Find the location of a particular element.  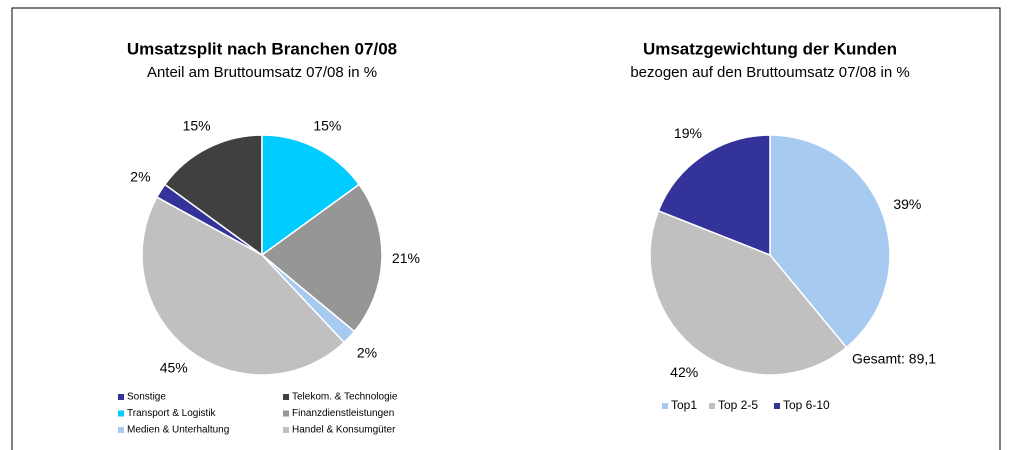

chart-subtitle: bezogen auf den Bruttoumsatz 07/08 in % is located at coordinates (769, 72).